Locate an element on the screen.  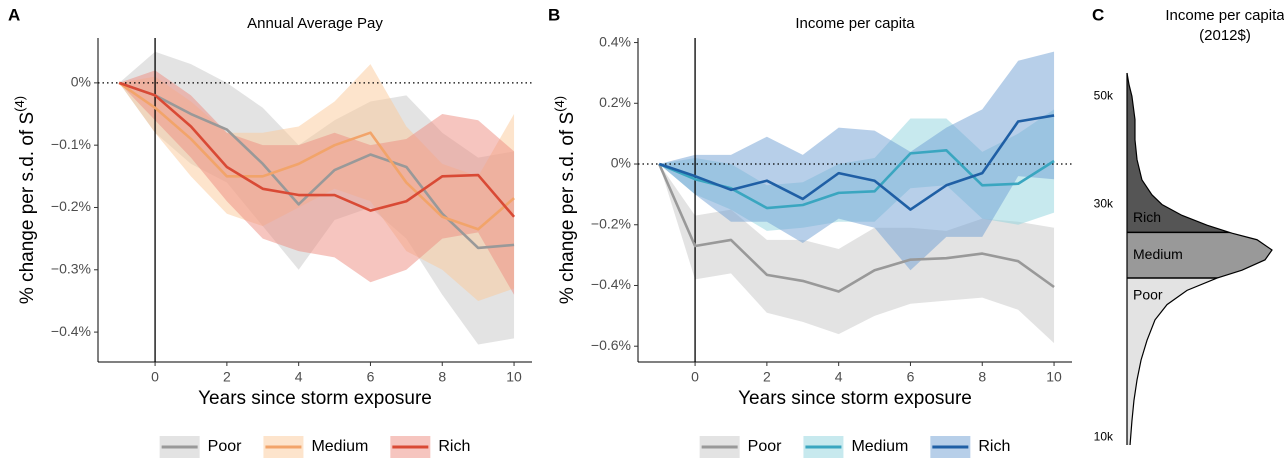
chart-title: (2012$) is located at coordinates (1225, 35).